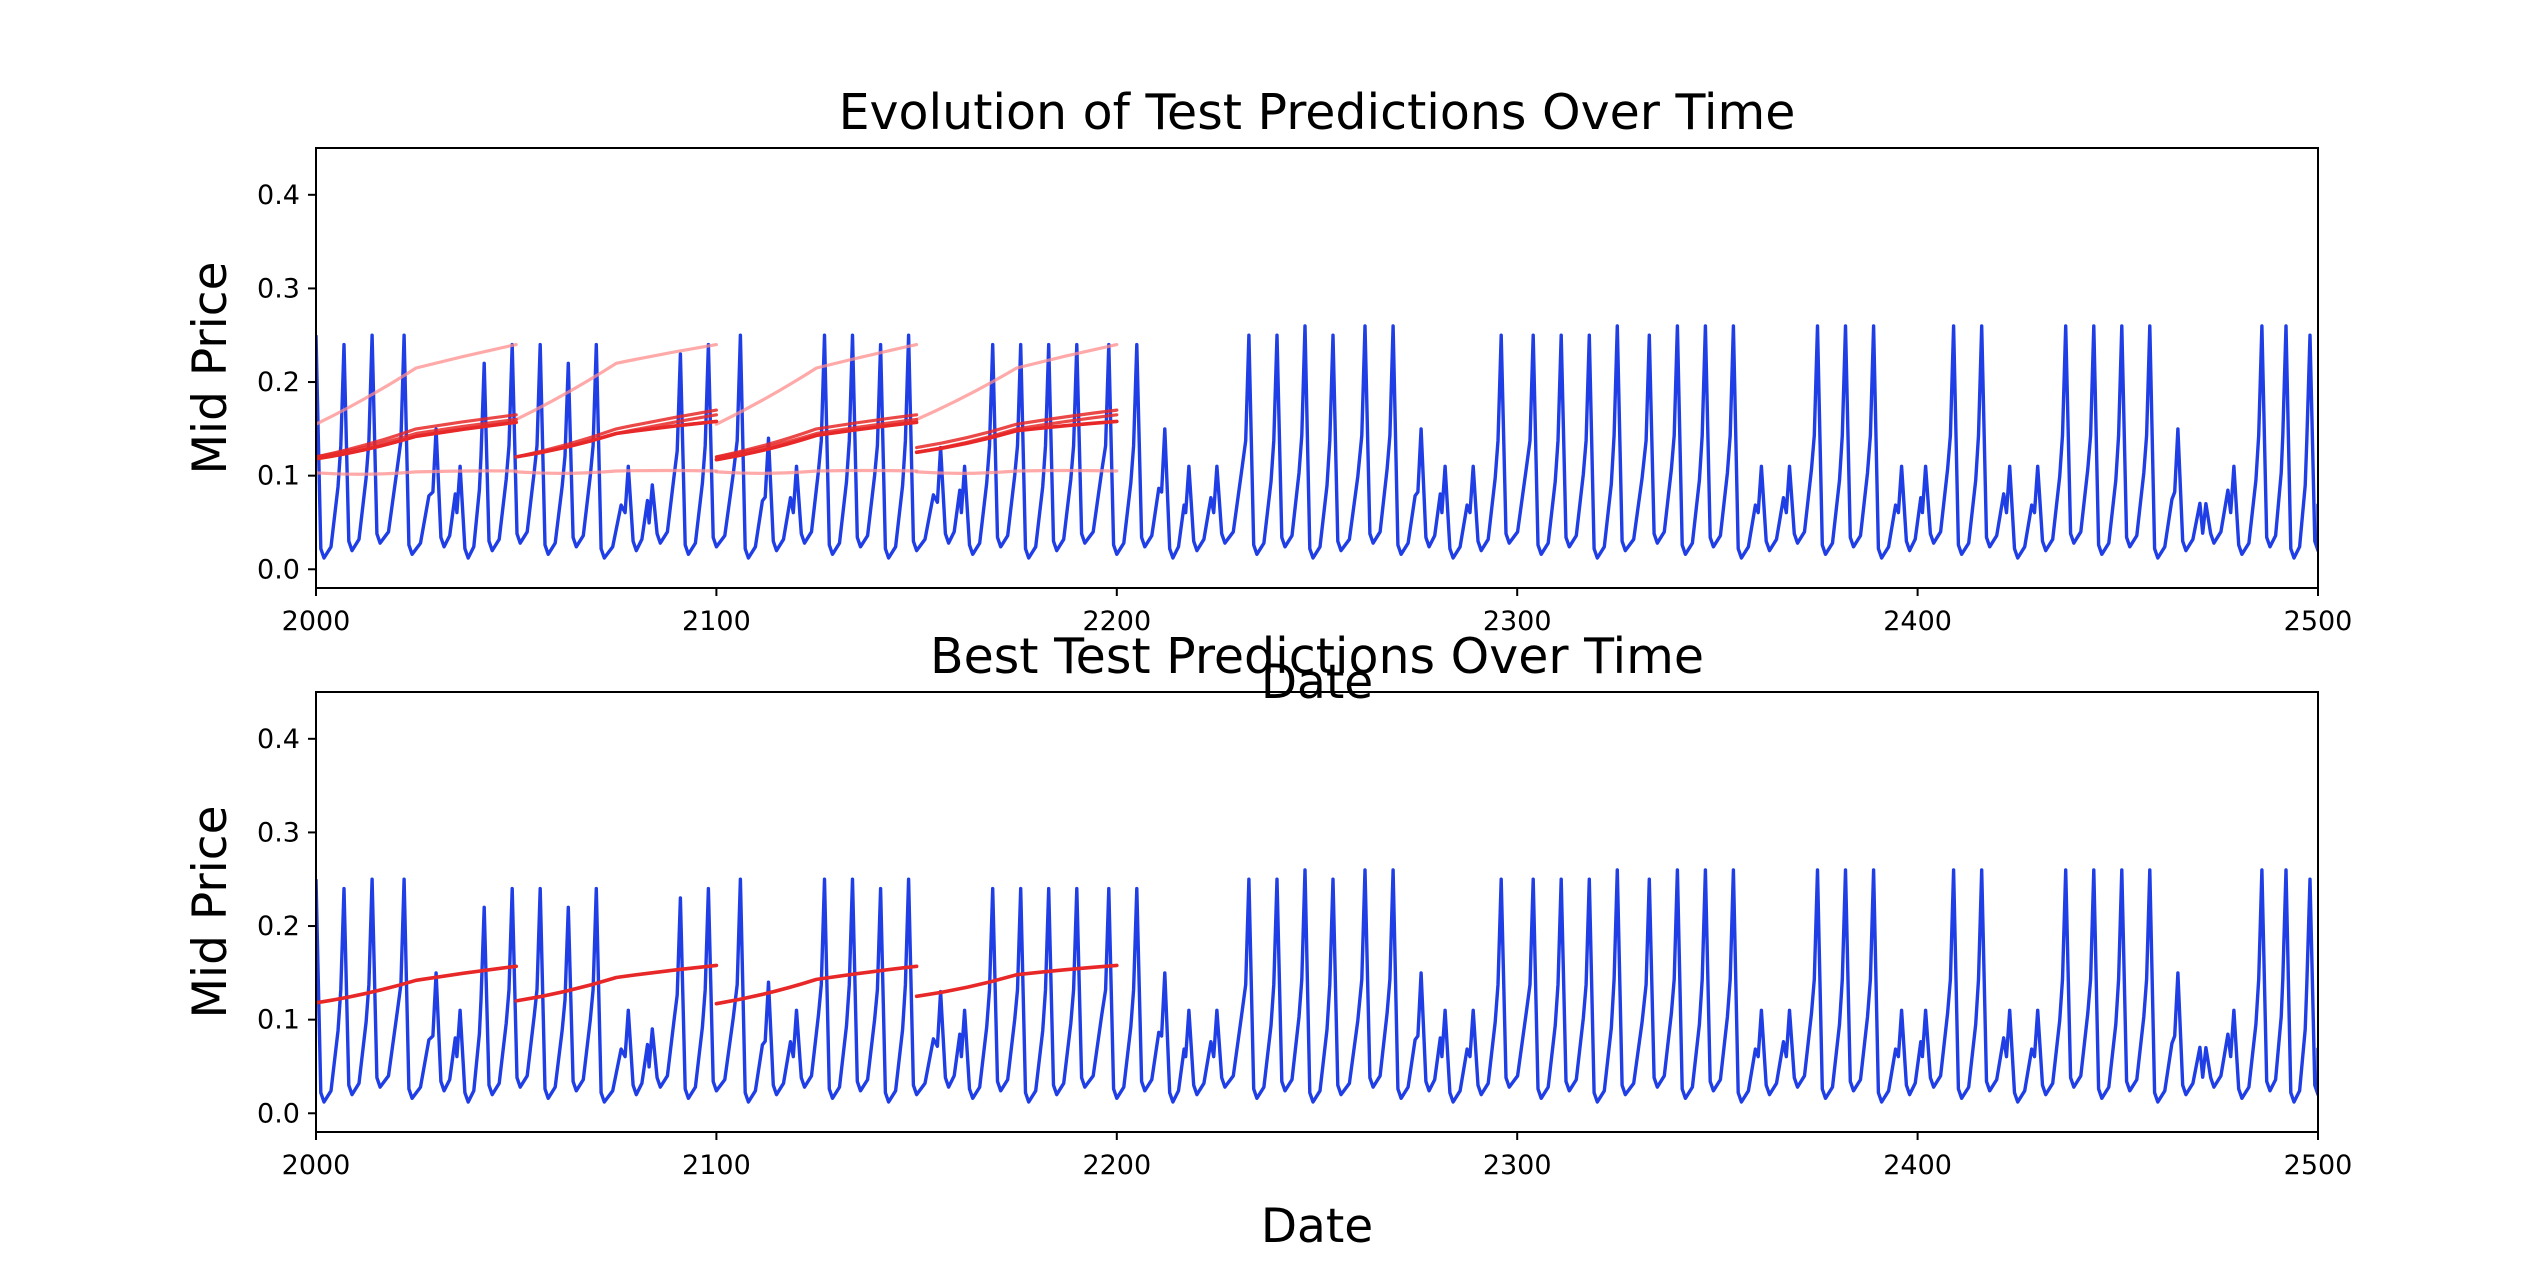 This screenshot has height=1276, width=2542. I want to click on top-x-tick-label: 2400, so click(1917, 621).